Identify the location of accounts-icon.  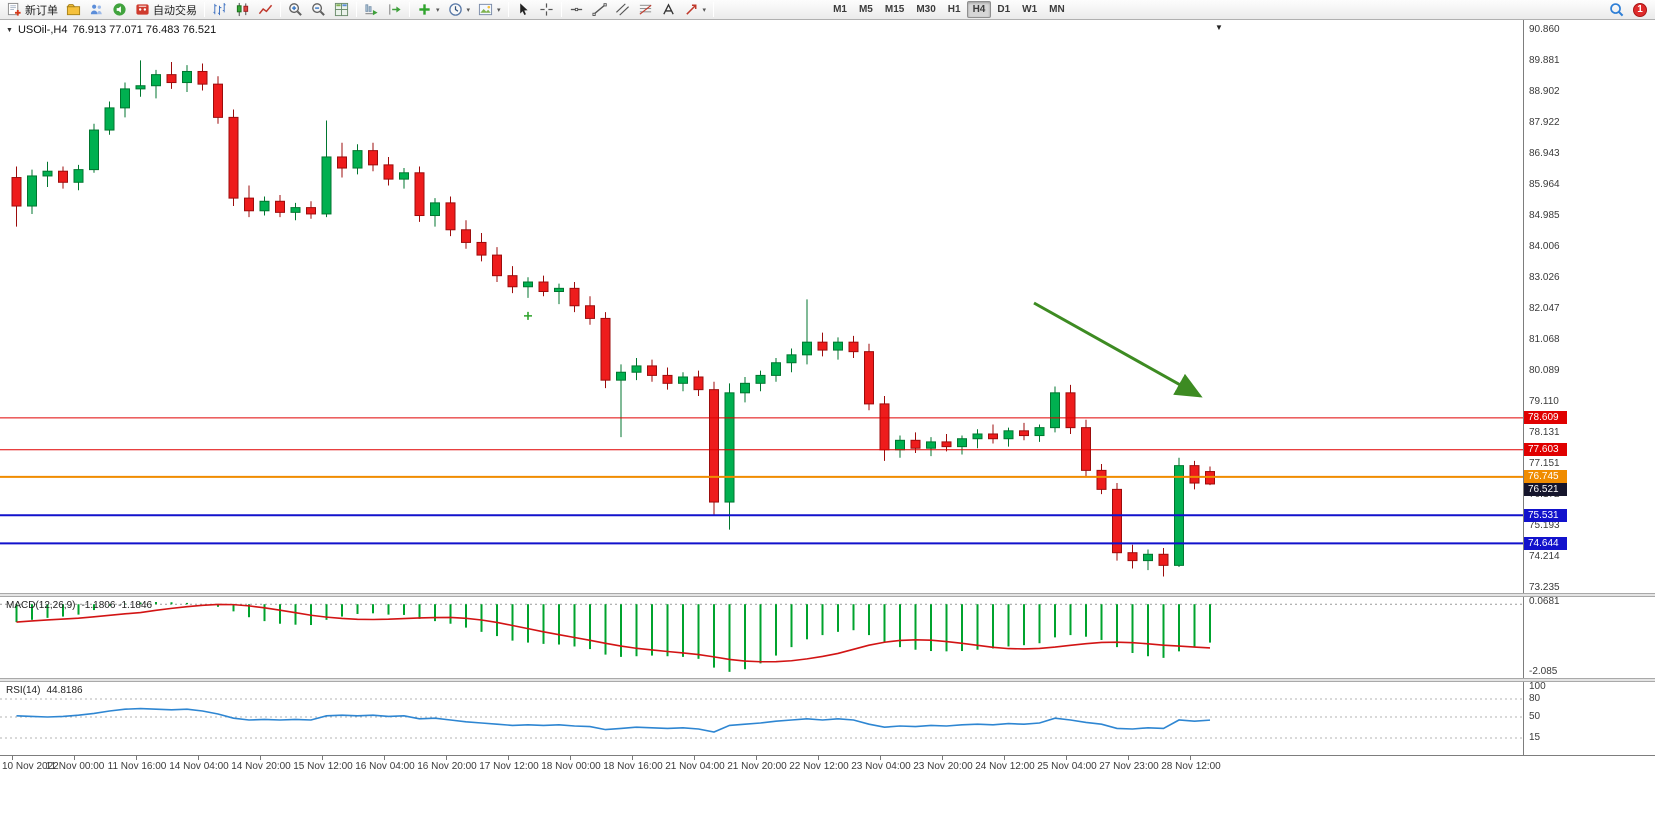
(96, 9).